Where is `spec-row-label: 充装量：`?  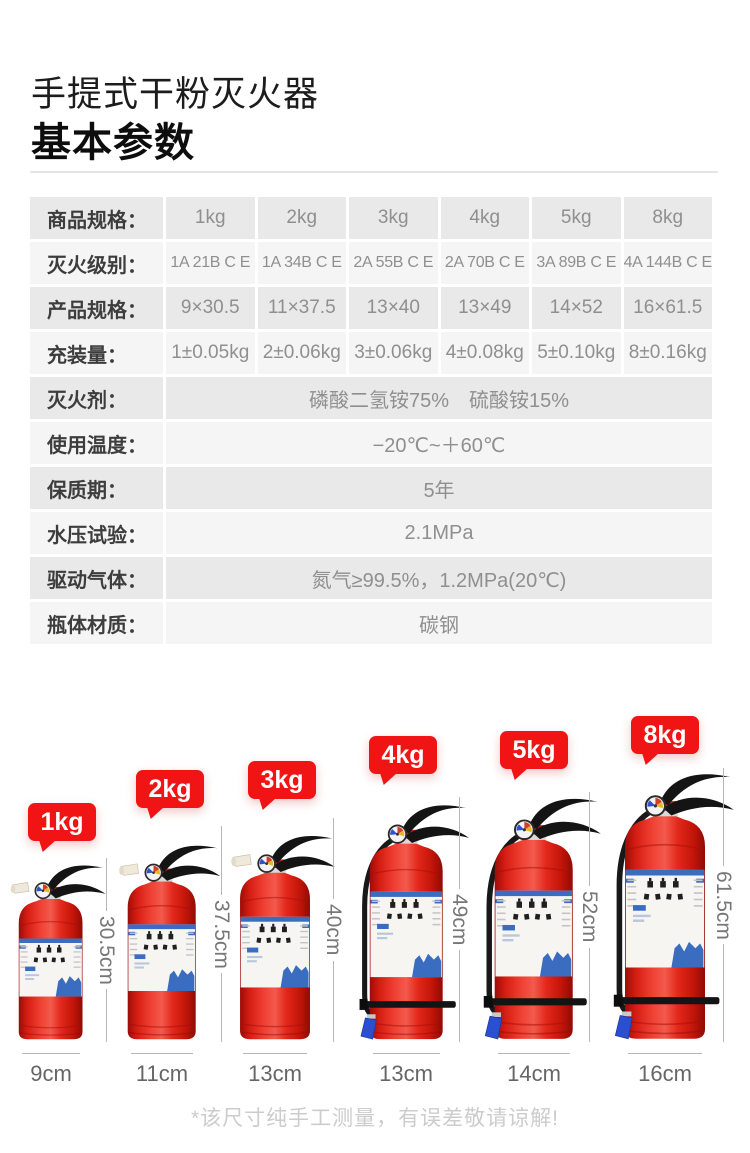 spec-row-label: 充装量： is located at coordinates (96, 353).